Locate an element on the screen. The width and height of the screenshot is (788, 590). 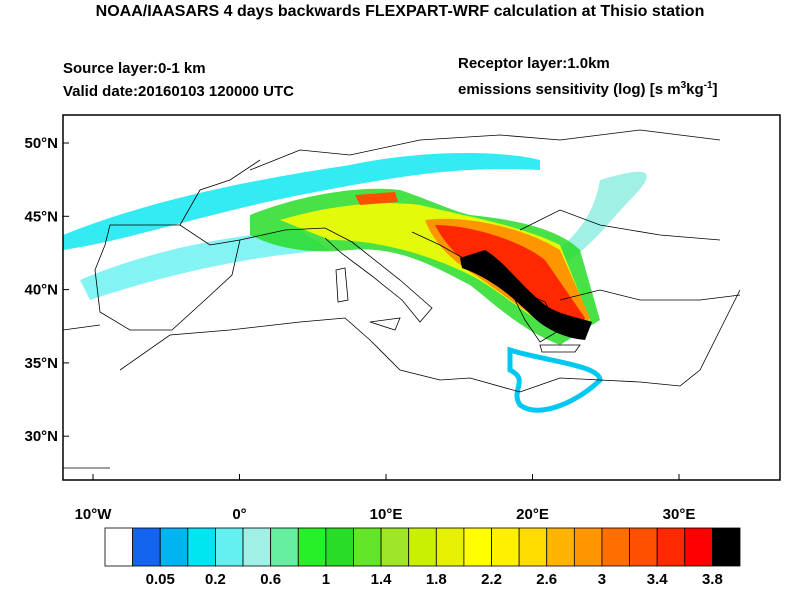
colorbar-label: 3 is located at coordinates (602, 578).